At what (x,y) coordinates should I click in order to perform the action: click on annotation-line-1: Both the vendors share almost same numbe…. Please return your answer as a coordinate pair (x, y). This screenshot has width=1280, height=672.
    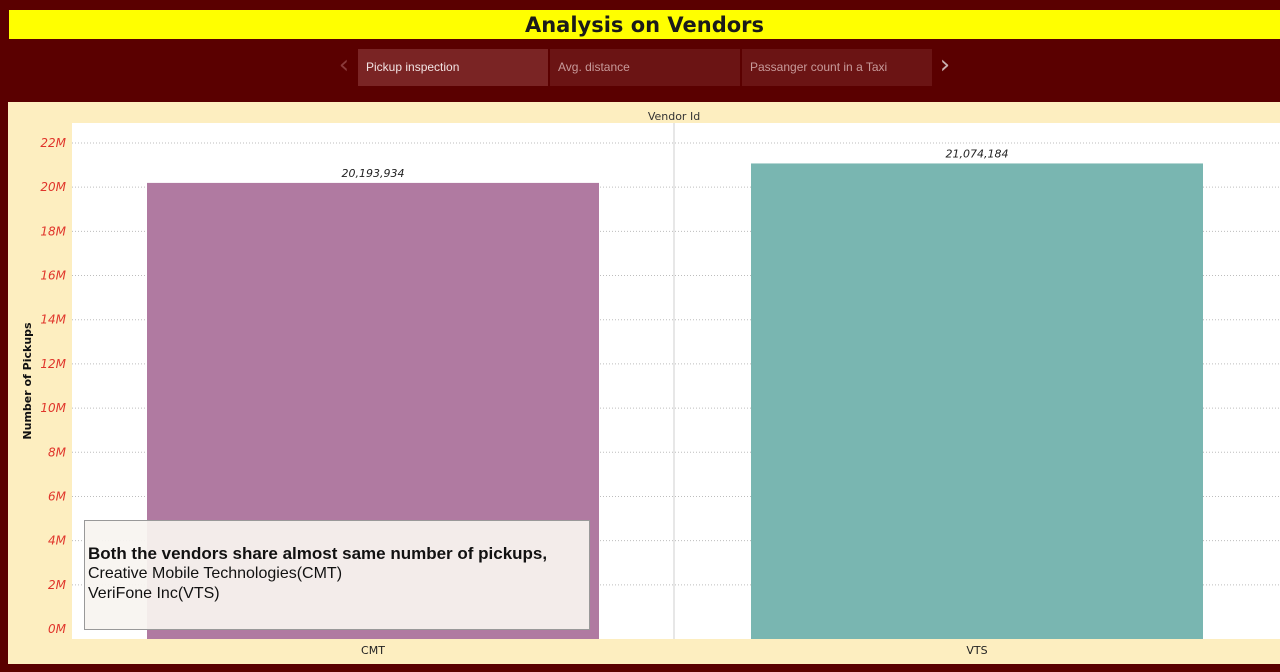
    Looking at the image, I should click on (318, 553).